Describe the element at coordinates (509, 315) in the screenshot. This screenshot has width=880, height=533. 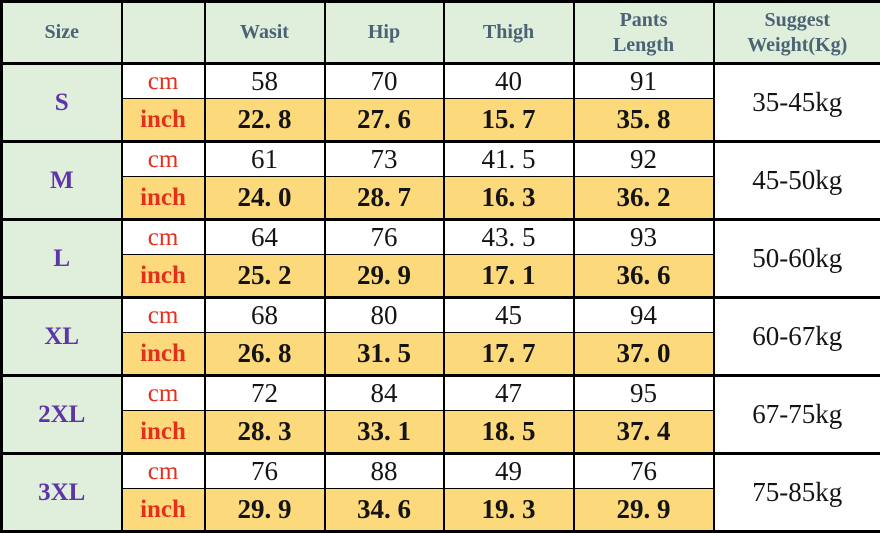
I see `value-thigh-cm: 45` at that location.